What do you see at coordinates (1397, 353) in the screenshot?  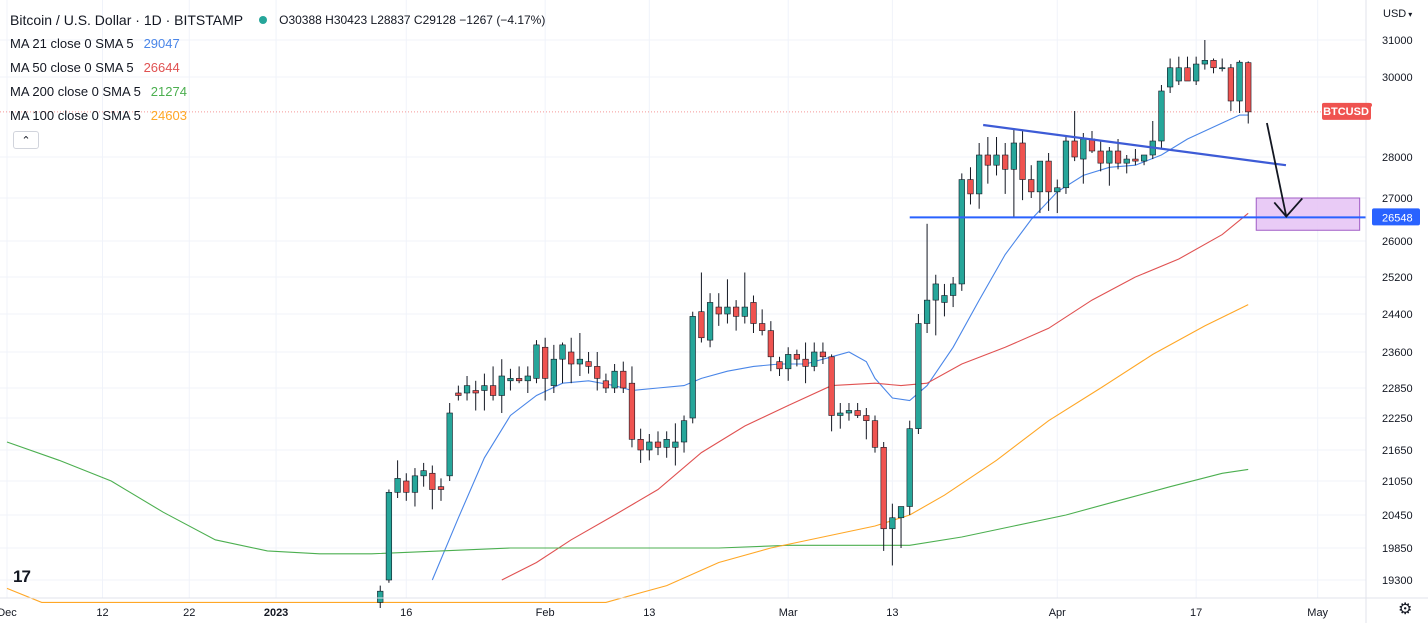 I see `price-tick-label: 23600` at bounding box center [1397, 353].